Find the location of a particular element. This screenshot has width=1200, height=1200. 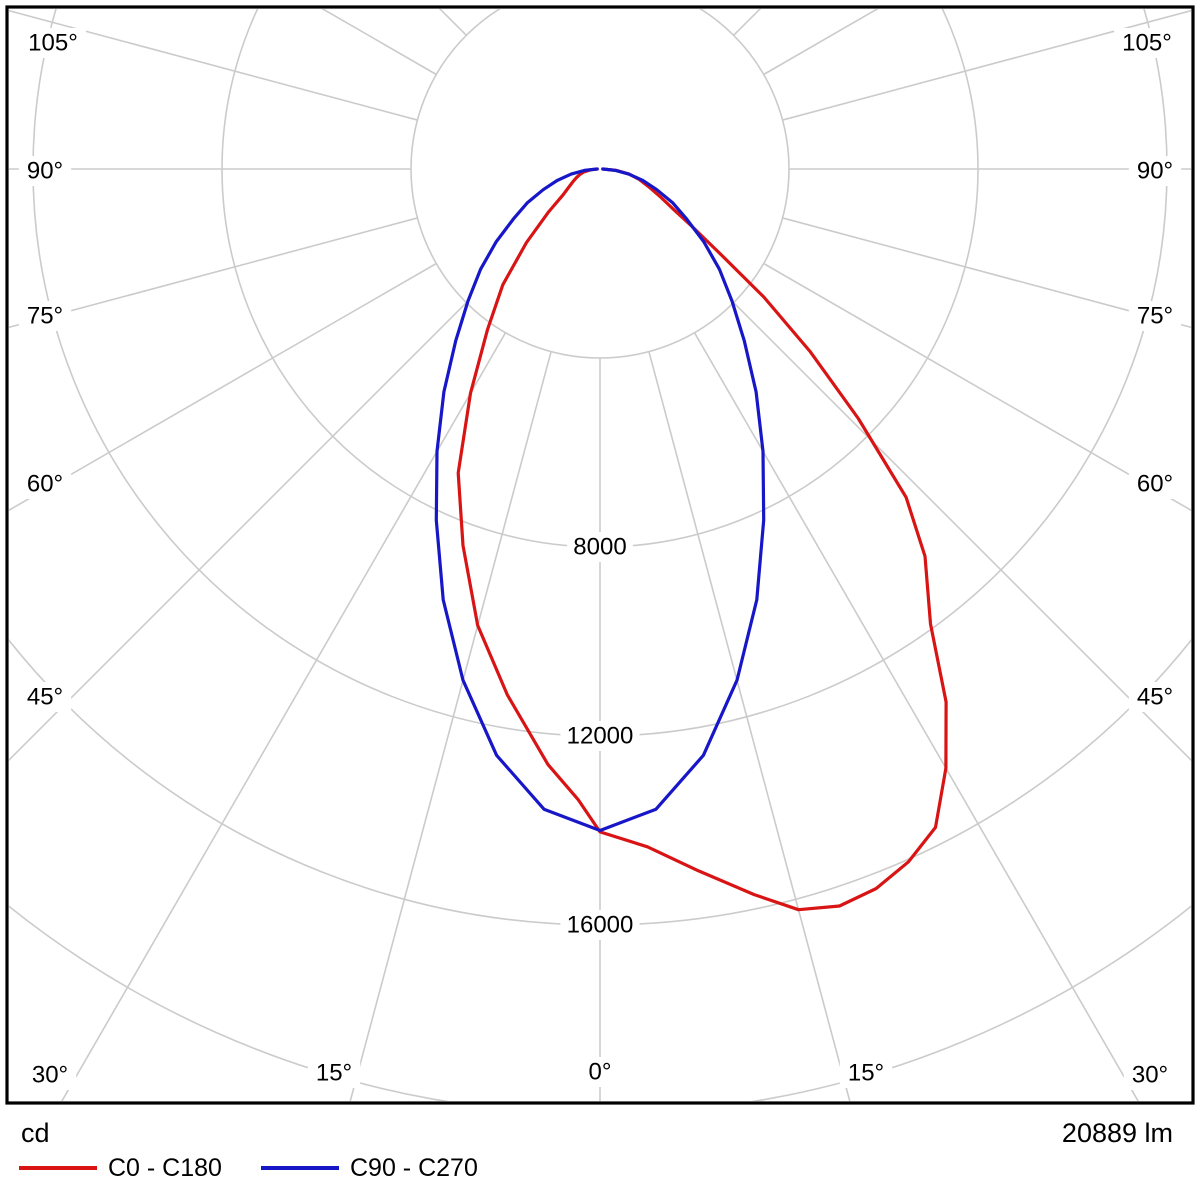

ring-label: 16000 is located at coordinates (600, 925).